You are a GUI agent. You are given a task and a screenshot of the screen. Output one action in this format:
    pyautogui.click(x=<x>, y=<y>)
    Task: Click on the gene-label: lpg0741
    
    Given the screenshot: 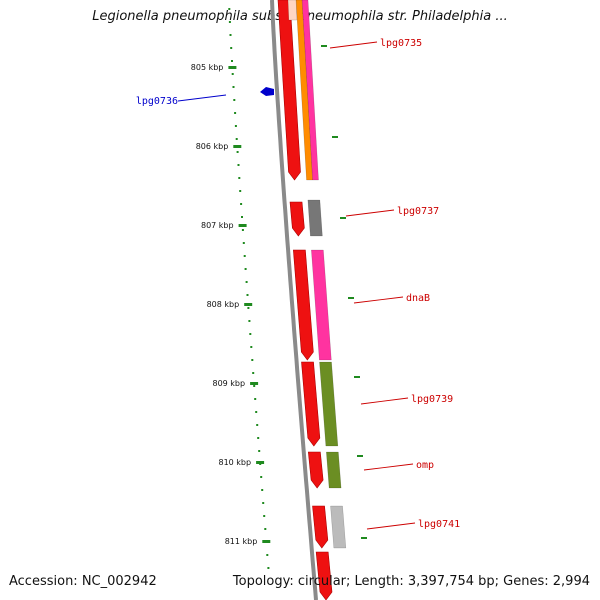 What is the action you would take?
    pyautogui.click(x=439, y=524)
    